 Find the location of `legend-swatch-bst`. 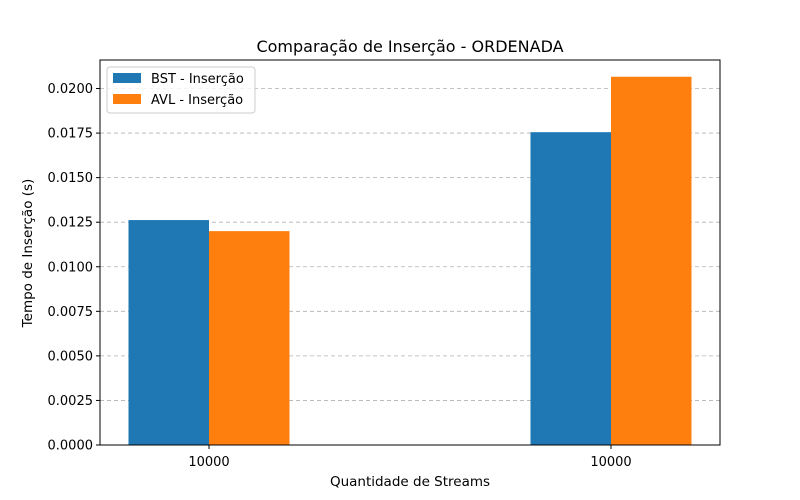

legend-swatch-bst is located at coordinates (127, 78).